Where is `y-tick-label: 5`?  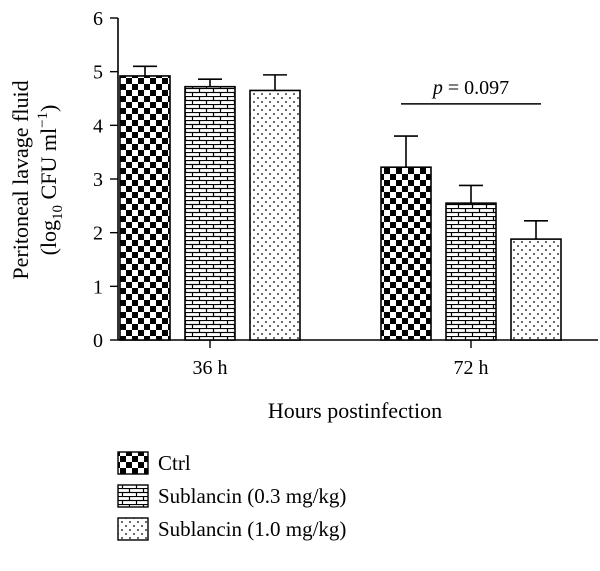 y-tick-label: 5 is located at coordinates (98, 73).